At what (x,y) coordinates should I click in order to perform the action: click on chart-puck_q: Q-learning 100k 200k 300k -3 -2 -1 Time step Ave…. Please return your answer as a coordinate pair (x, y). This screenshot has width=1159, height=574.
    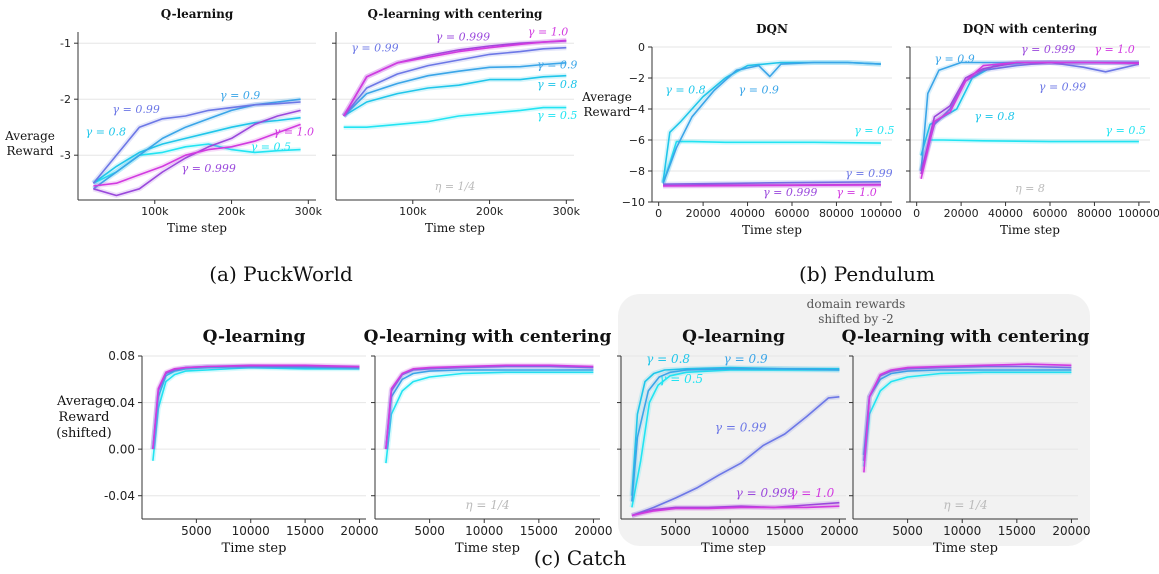
    Looking at the image, I should click on (163, 121).